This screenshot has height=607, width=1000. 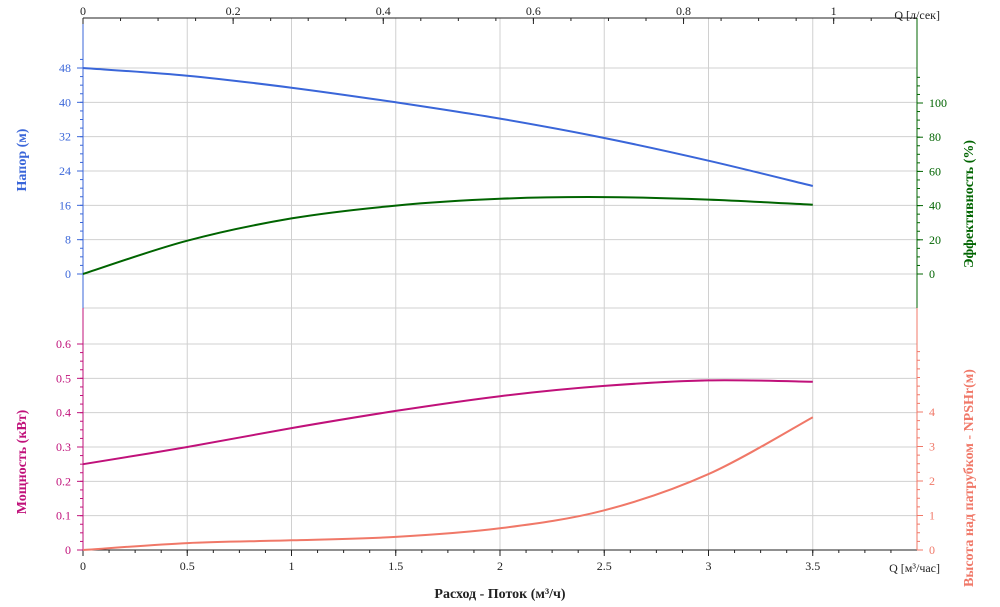 What do you see at coordinates (969, 478) in the screenshot?
I see `npshr-axis-title: Высота над патрубком - NPSHr(м)` at bounding box center [969, 478].